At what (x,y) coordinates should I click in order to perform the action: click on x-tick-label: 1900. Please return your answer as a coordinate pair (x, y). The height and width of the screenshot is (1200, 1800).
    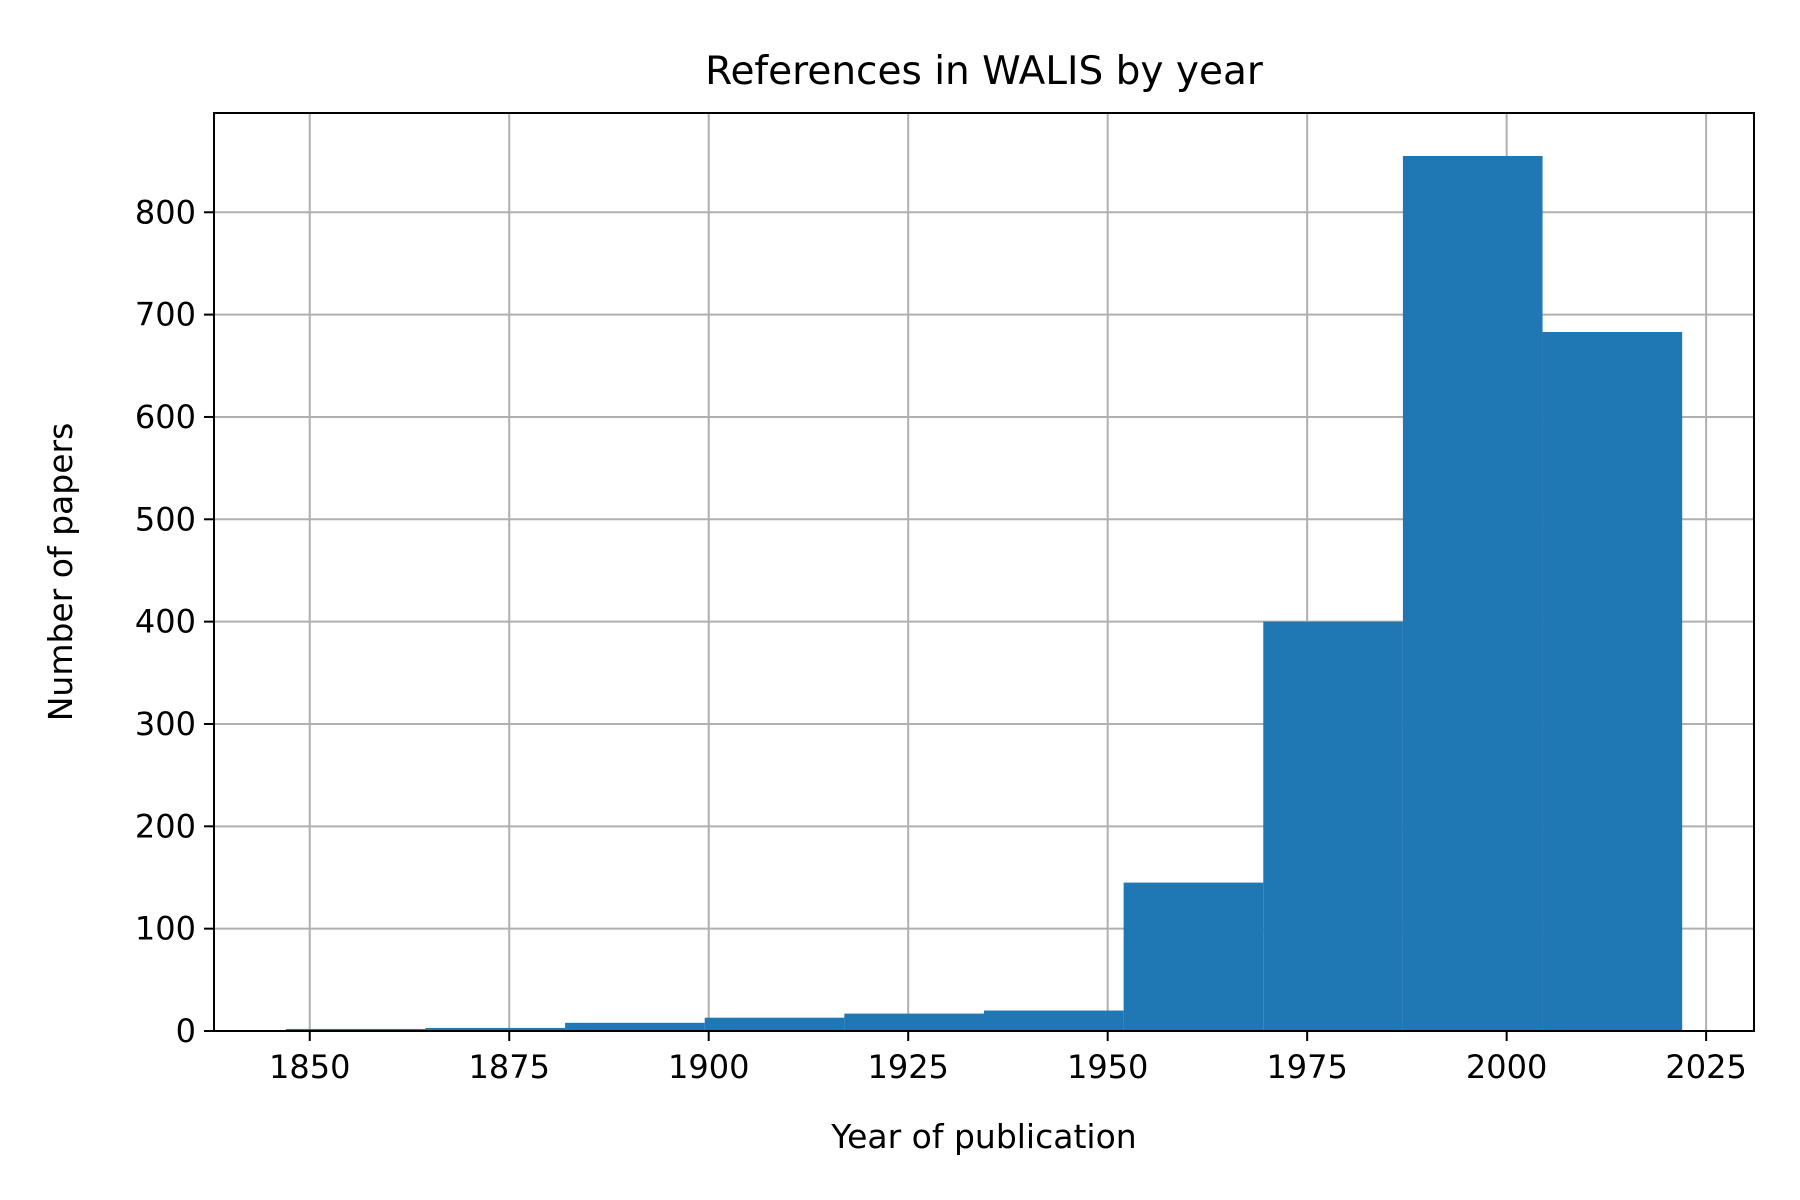
    Looking at the image, I should click on (708, 1067).